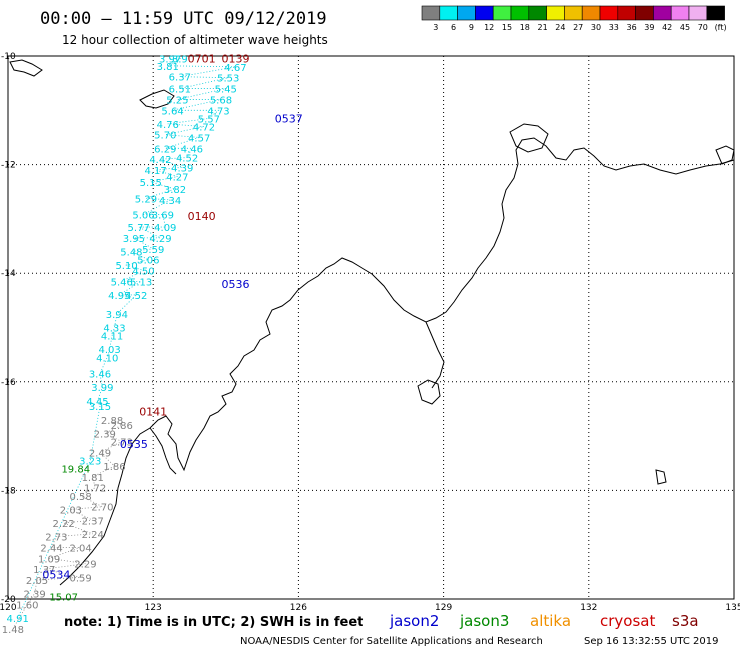 Image resolution: width=740 pixels, height=650 pixels. Describe the element at coordinates (102, 508) in the screenshot. I see `wave-height-value: 2.70` at that location.